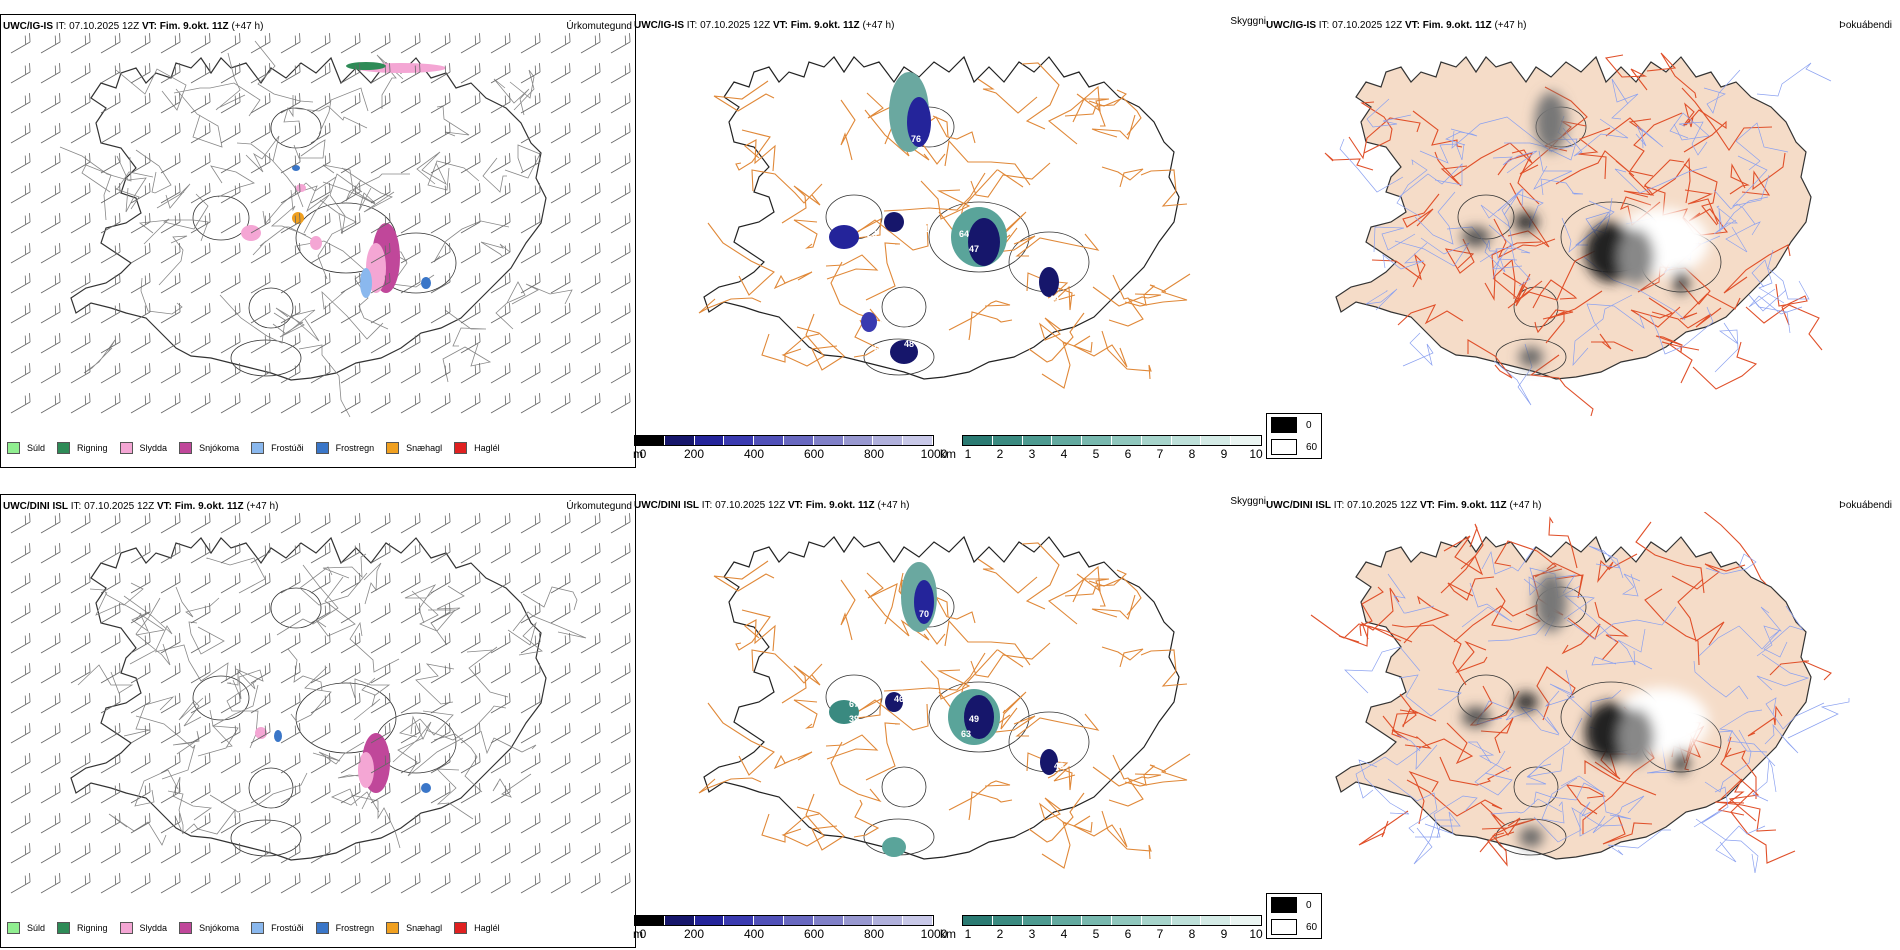 The width and height of the screenshot is (1900, 950). What do you see at coordinates (1128, 934) in the screenshot?
I see `colorbar-tick: 6` at bounding box center [1128, 934].